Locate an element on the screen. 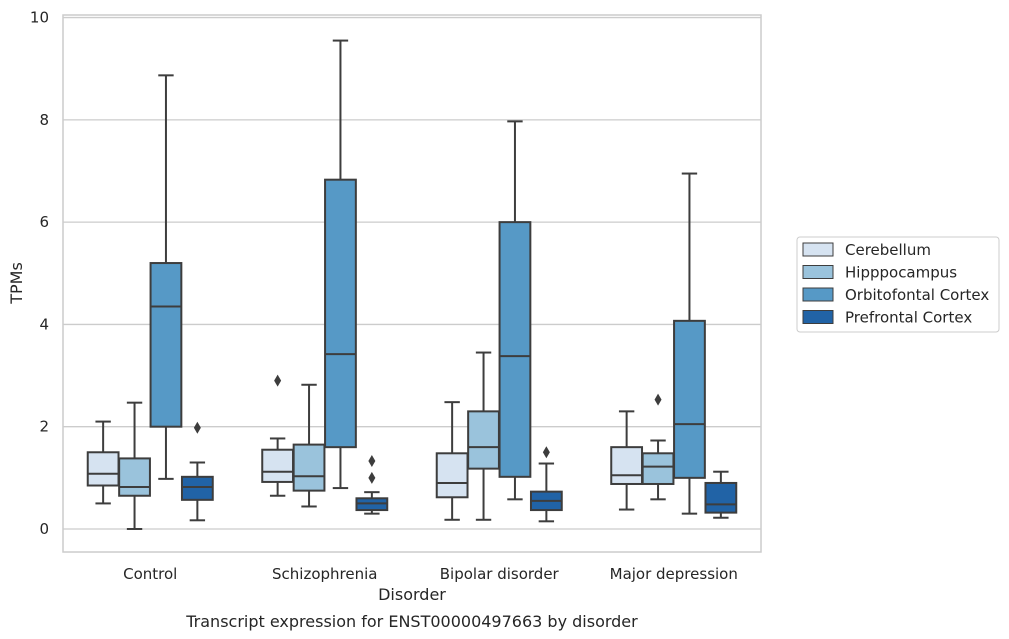 The width and height of the screenshot is (1009, 639). x-tick-label: Bipolar disorder is located at coordinates (500, 574).